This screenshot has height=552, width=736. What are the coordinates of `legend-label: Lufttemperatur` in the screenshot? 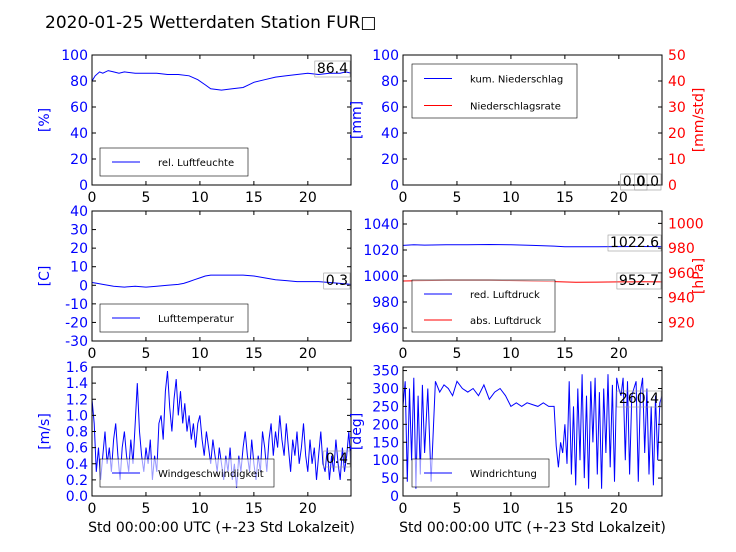 It's located at (196, 319).